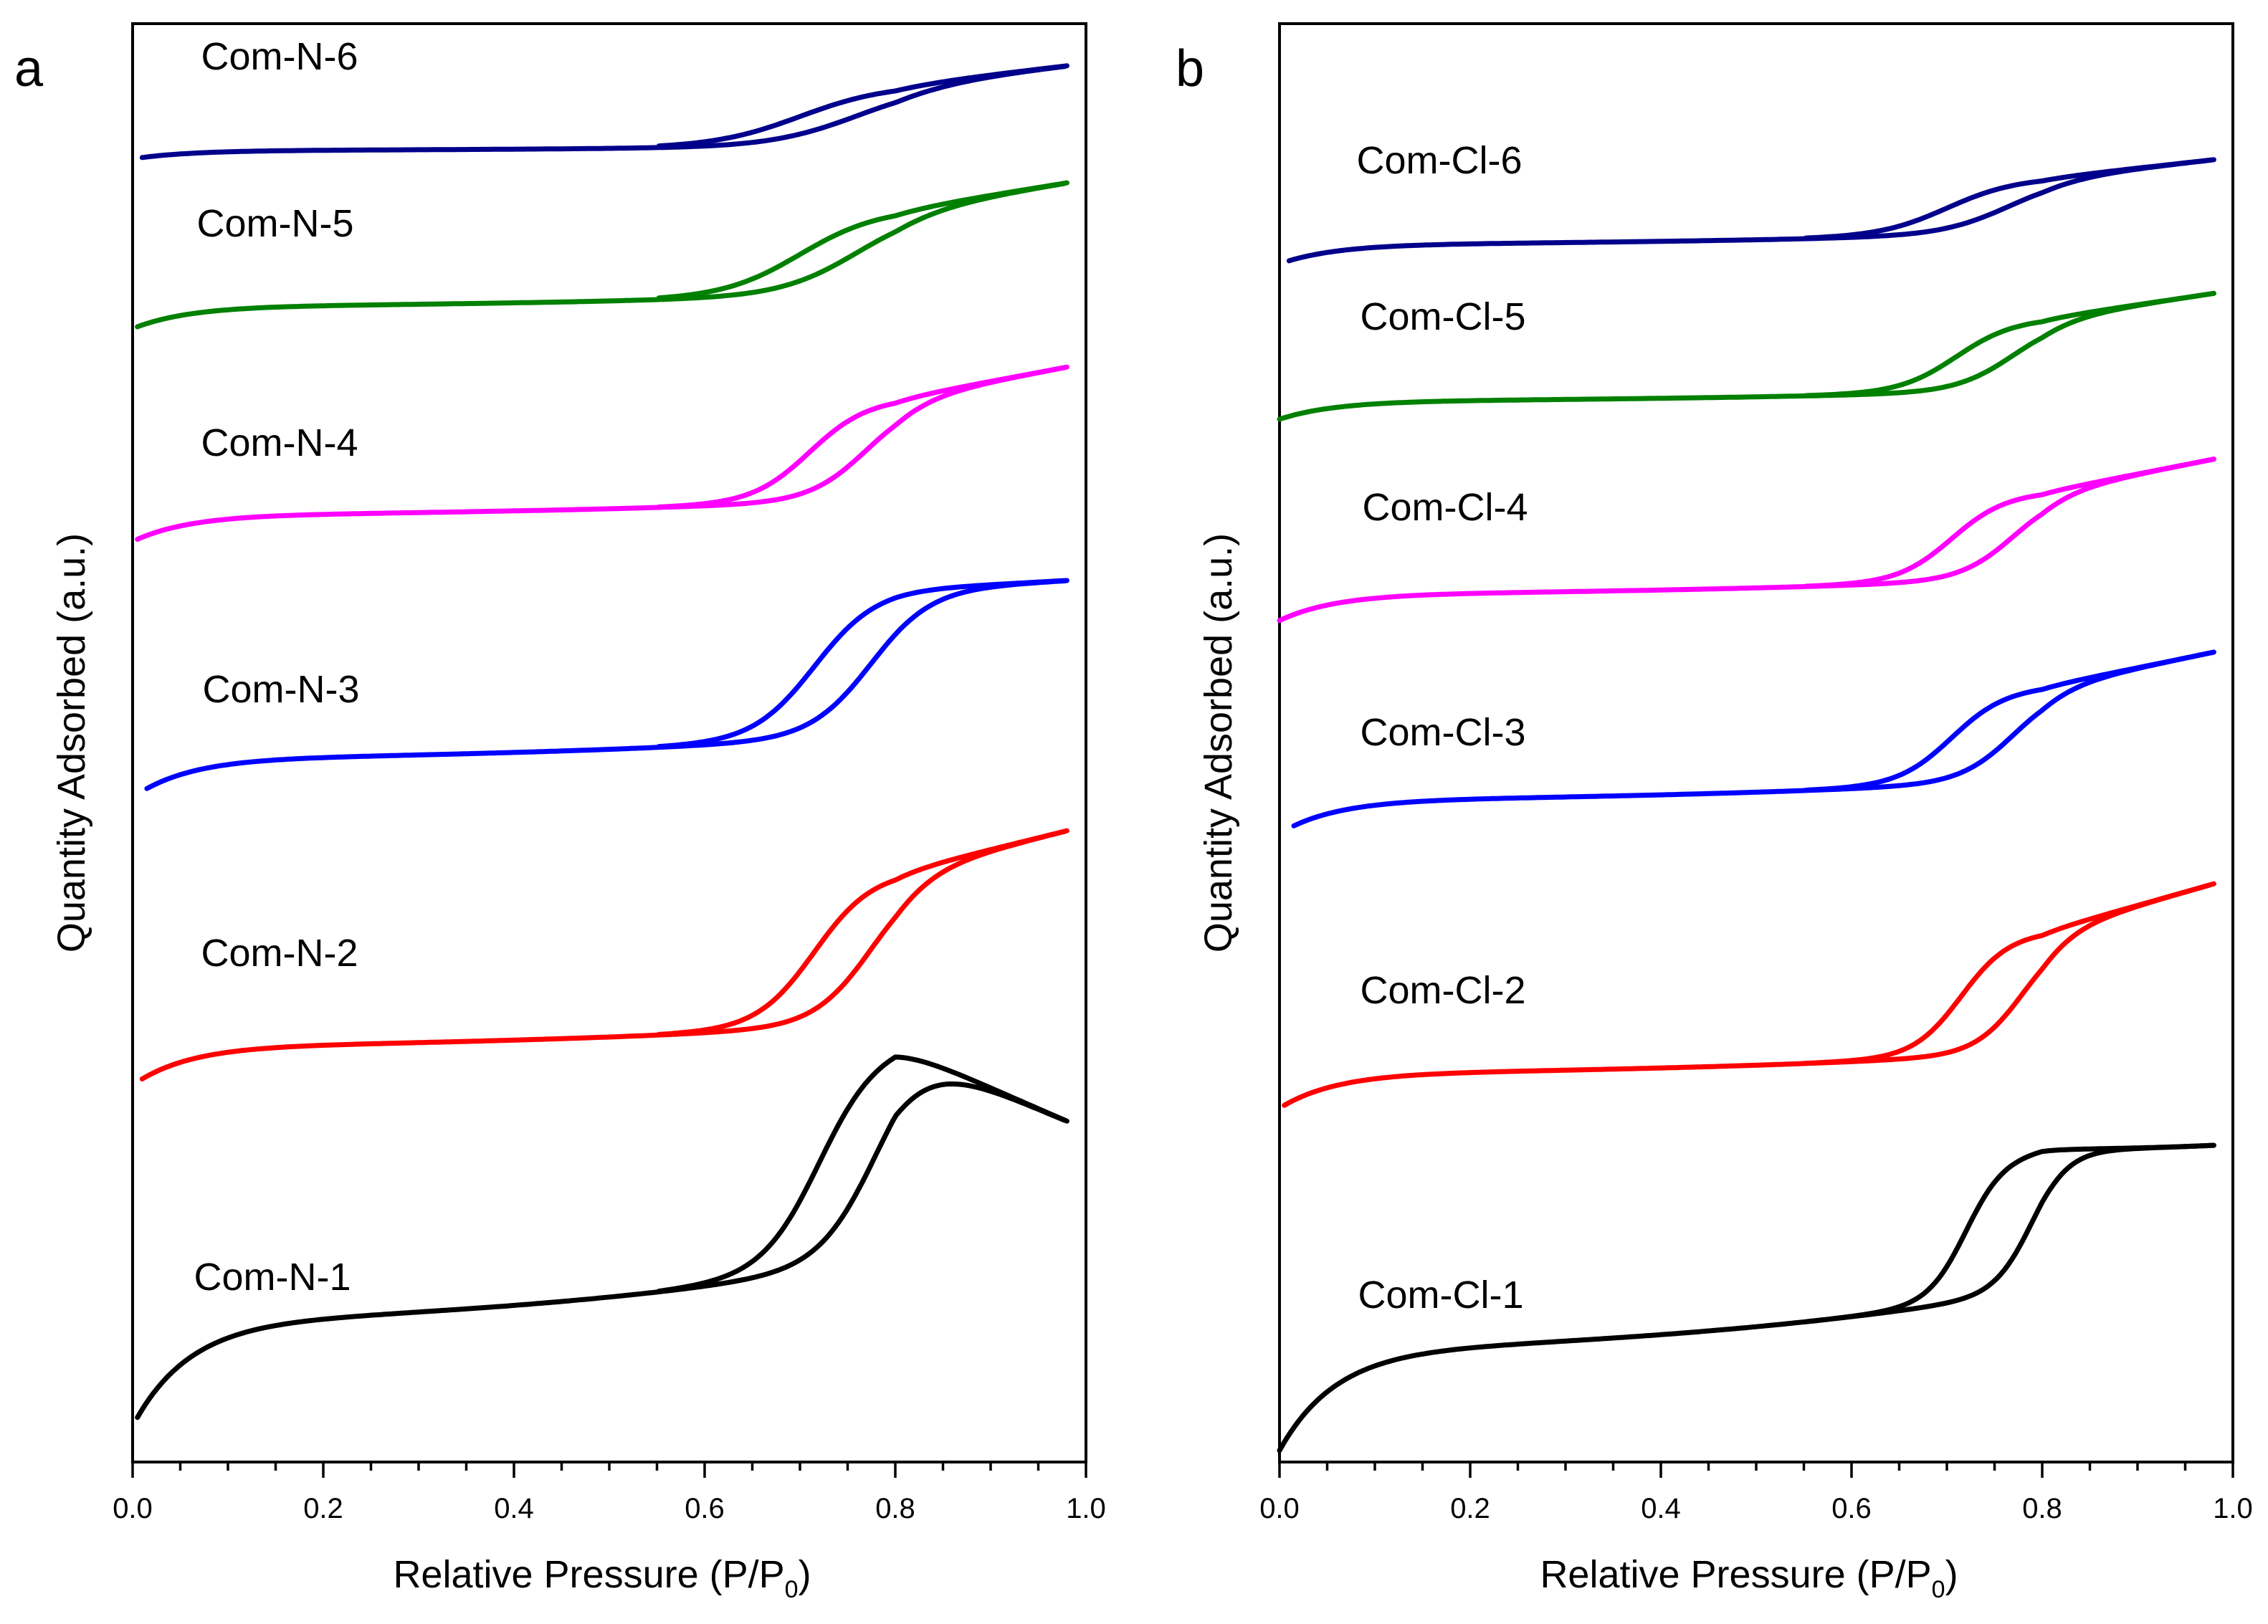  I want to click on series-label-com-n-2: Com-N-2, so click(279, 953).